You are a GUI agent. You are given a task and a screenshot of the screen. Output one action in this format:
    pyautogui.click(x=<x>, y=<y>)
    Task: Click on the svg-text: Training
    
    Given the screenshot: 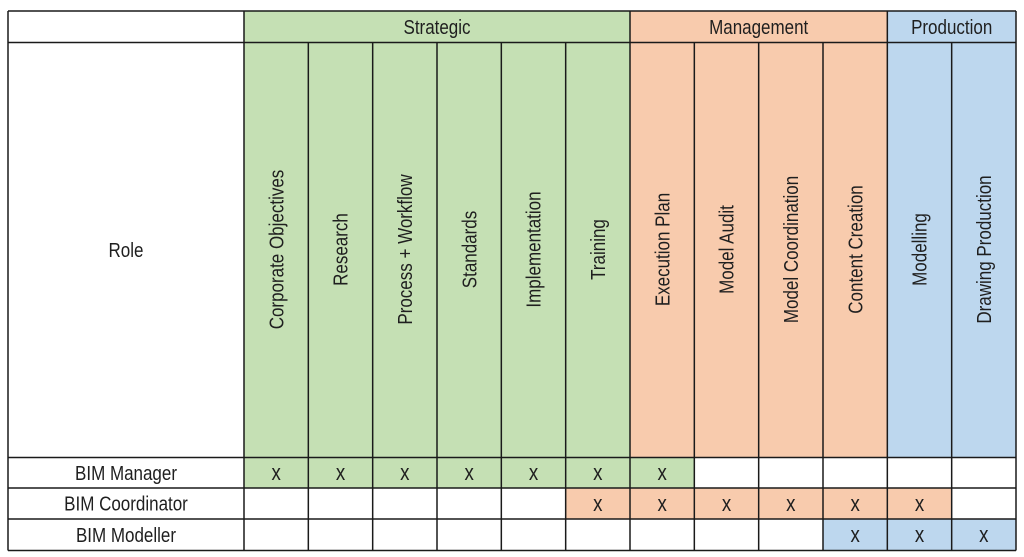 What is the action you would take?
    pyautogui.click(x=598, y=249)
    